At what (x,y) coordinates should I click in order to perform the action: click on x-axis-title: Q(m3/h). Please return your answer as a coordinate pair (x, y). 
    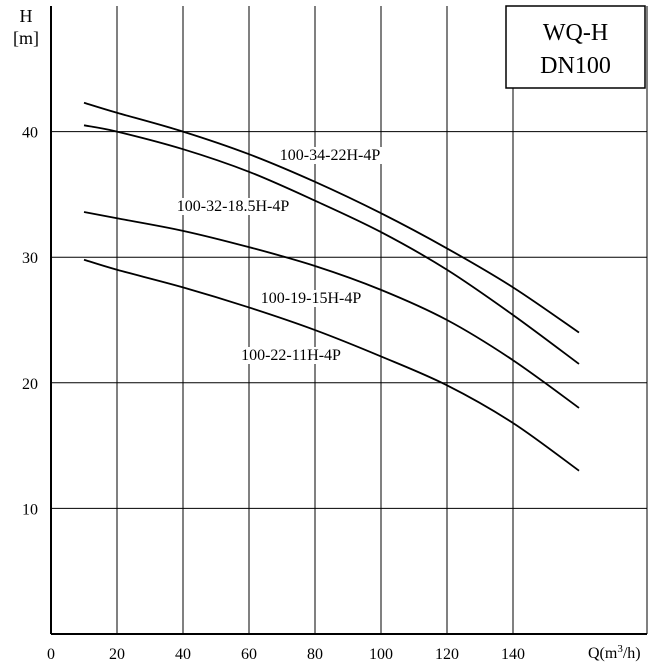
    Looking at the image, I should click on (614, 652).